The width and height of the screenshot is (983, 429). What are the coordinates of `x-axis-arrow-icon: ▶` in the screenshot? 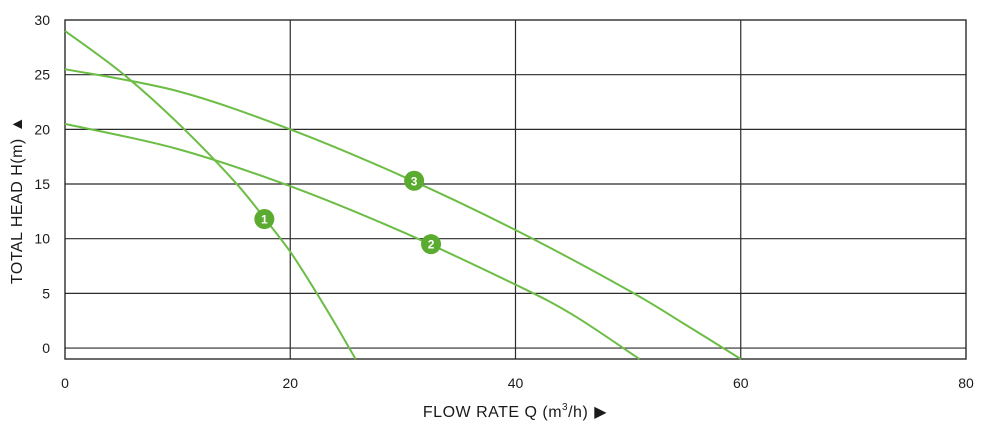 It's located at (600, 412).